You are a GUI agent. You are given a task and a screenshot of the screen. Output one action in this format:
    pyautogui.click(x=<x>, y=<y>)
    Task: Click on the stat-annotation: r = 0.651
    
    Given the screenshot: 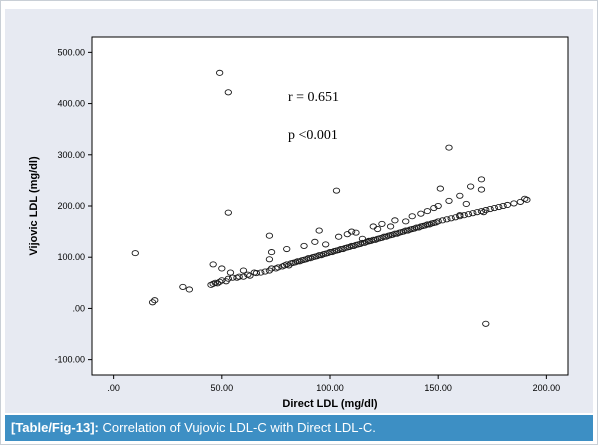 What is the action you would take?
    pyautogui.click(x=313, y=97)
    